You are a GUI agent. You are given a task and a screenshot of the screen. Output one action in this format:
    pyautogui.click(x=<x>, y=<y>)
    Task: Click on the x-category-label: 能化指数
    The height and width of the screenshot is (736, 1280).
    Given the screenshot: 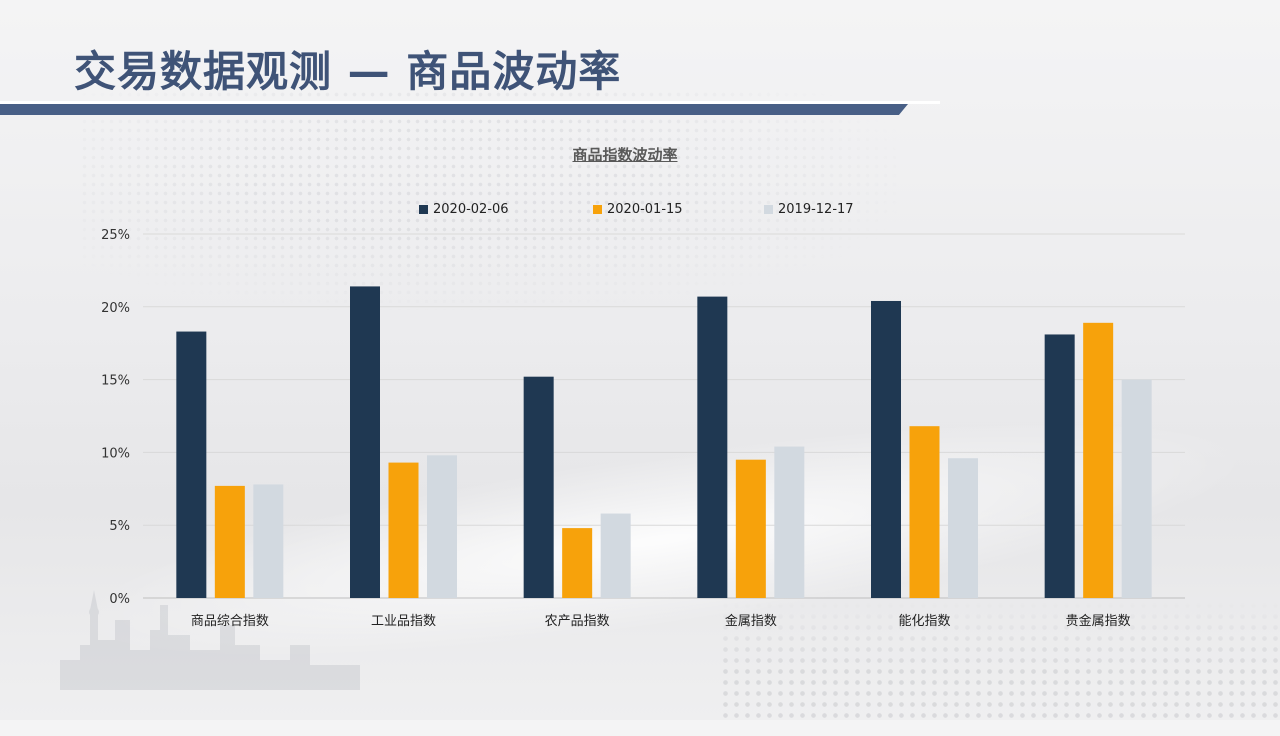 What is the action you would take?
    pyautogui.click(x=924, y=621)
    